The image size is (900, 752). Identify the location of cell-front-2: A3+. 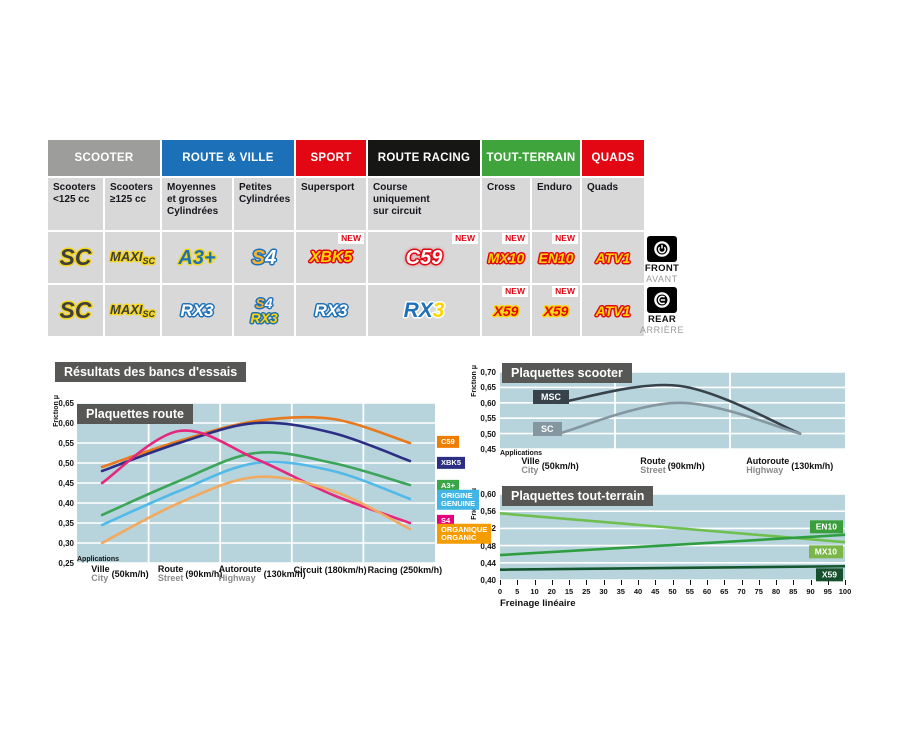
(197, 257).